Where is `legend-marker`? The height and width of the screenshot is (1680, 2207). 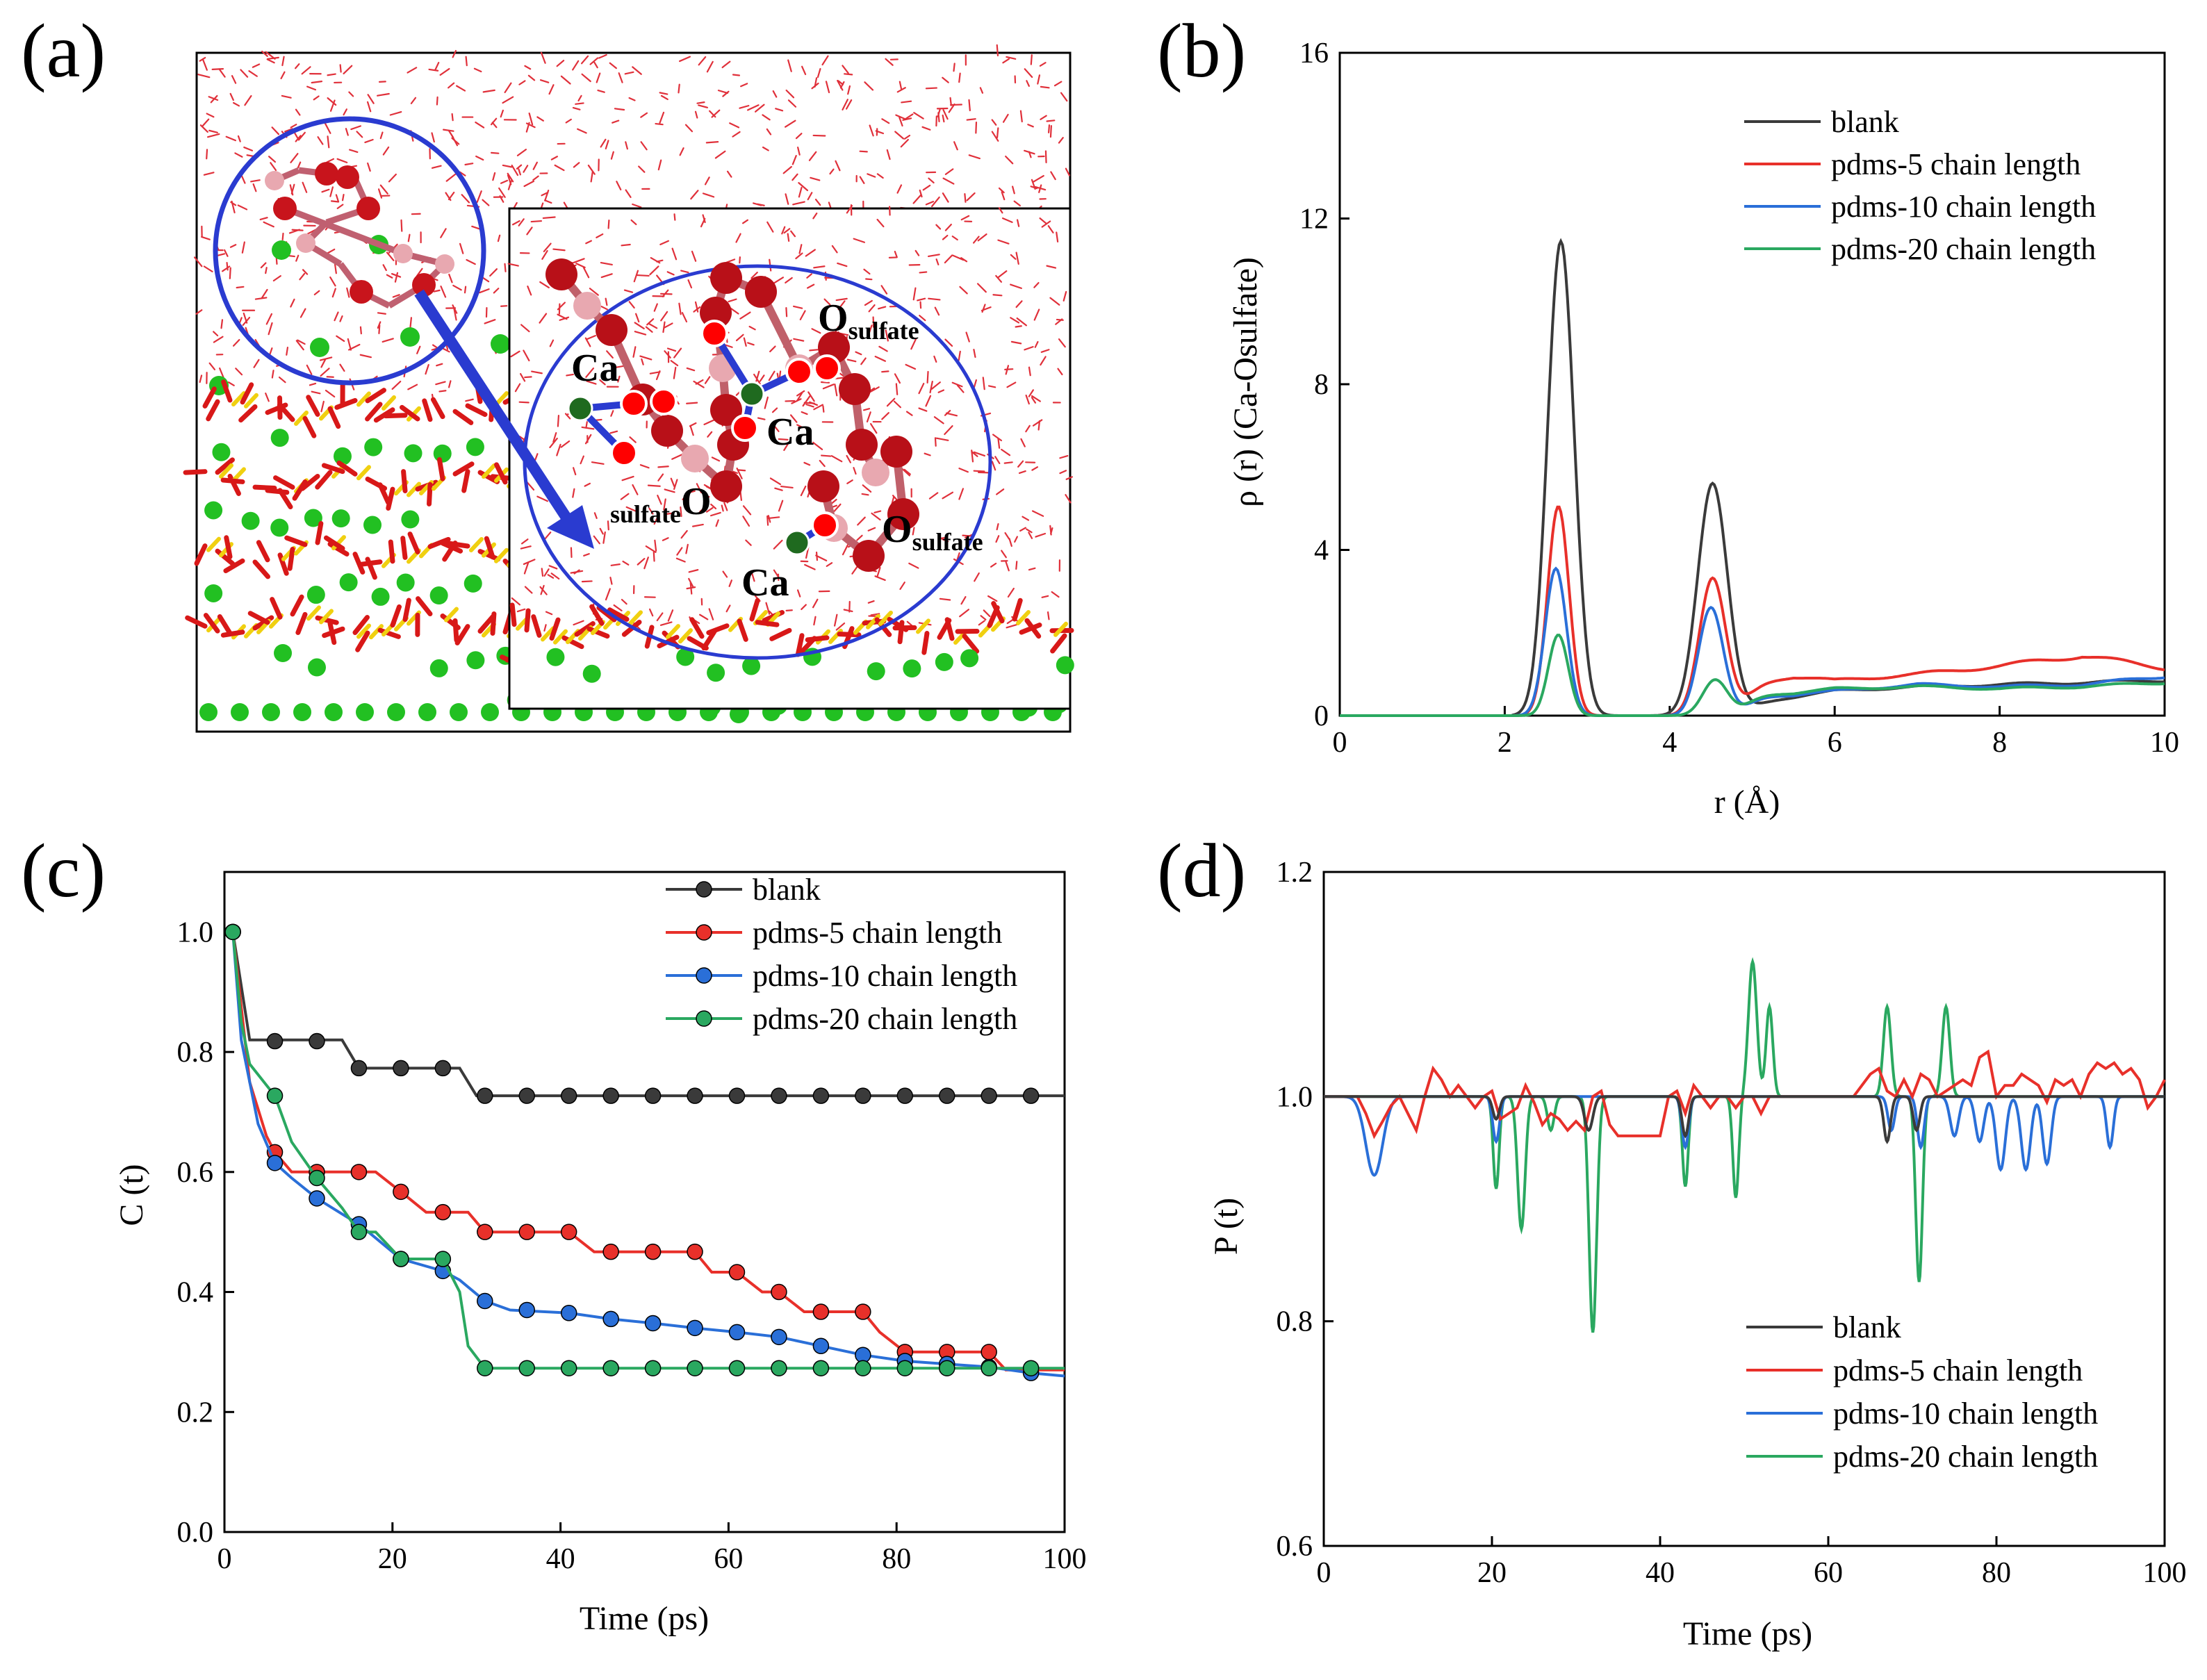 legend-marker is located at coordinates (704, 975).